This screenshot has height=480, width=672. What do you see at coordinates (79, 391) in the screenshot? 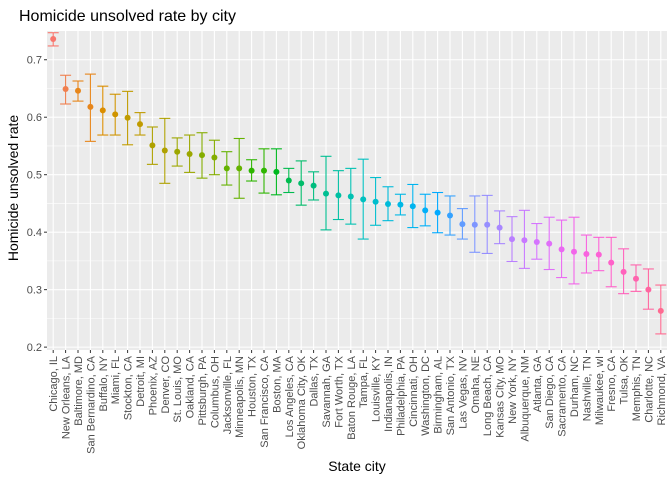
I see `x-tick-label: Baltimore, MD` at bounding box center [79, 391].